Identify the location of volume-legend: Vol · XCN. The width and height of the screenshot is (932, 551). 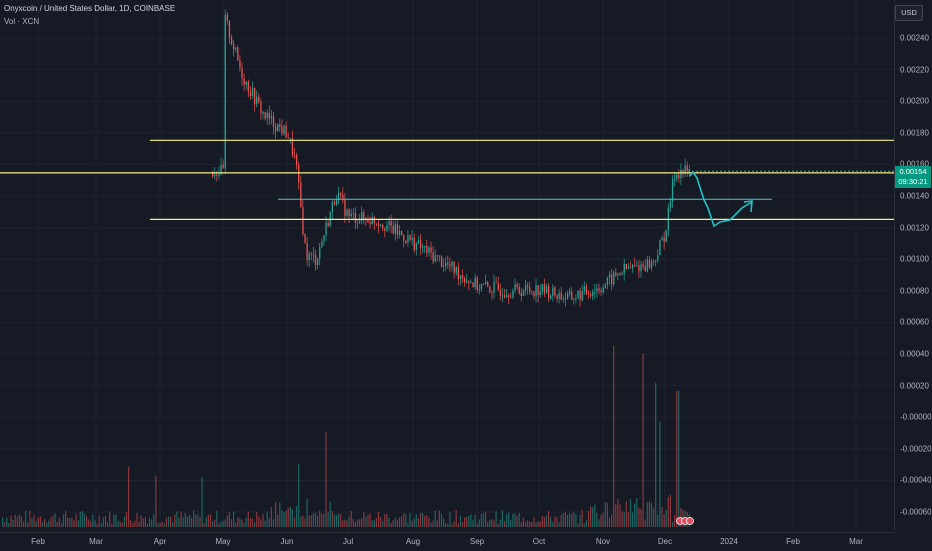
(22, 21).